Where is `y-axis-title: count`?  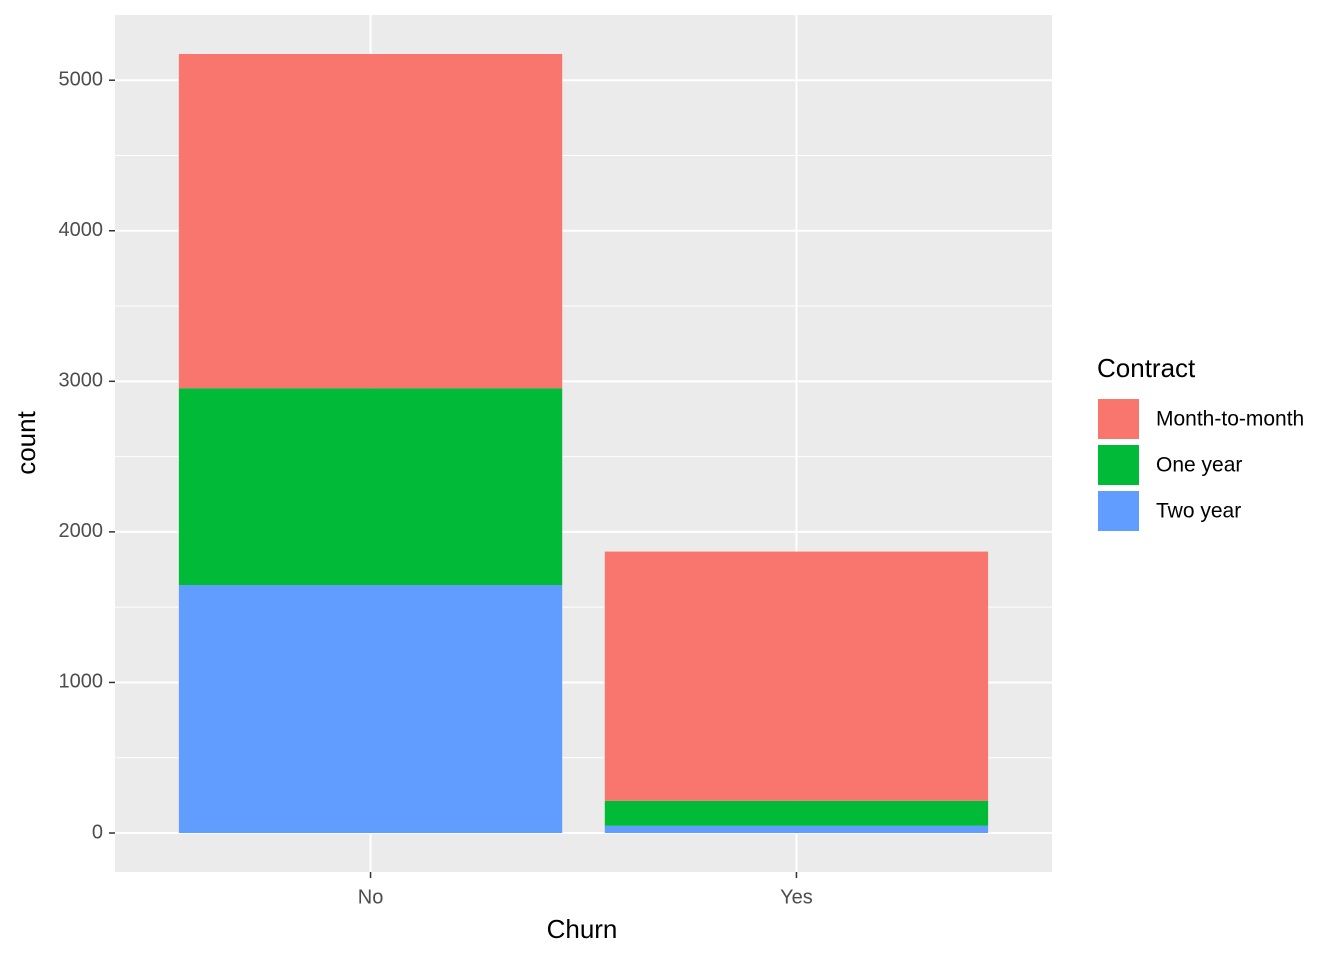
y-axis-title: count is located at coordinates (26, 442).